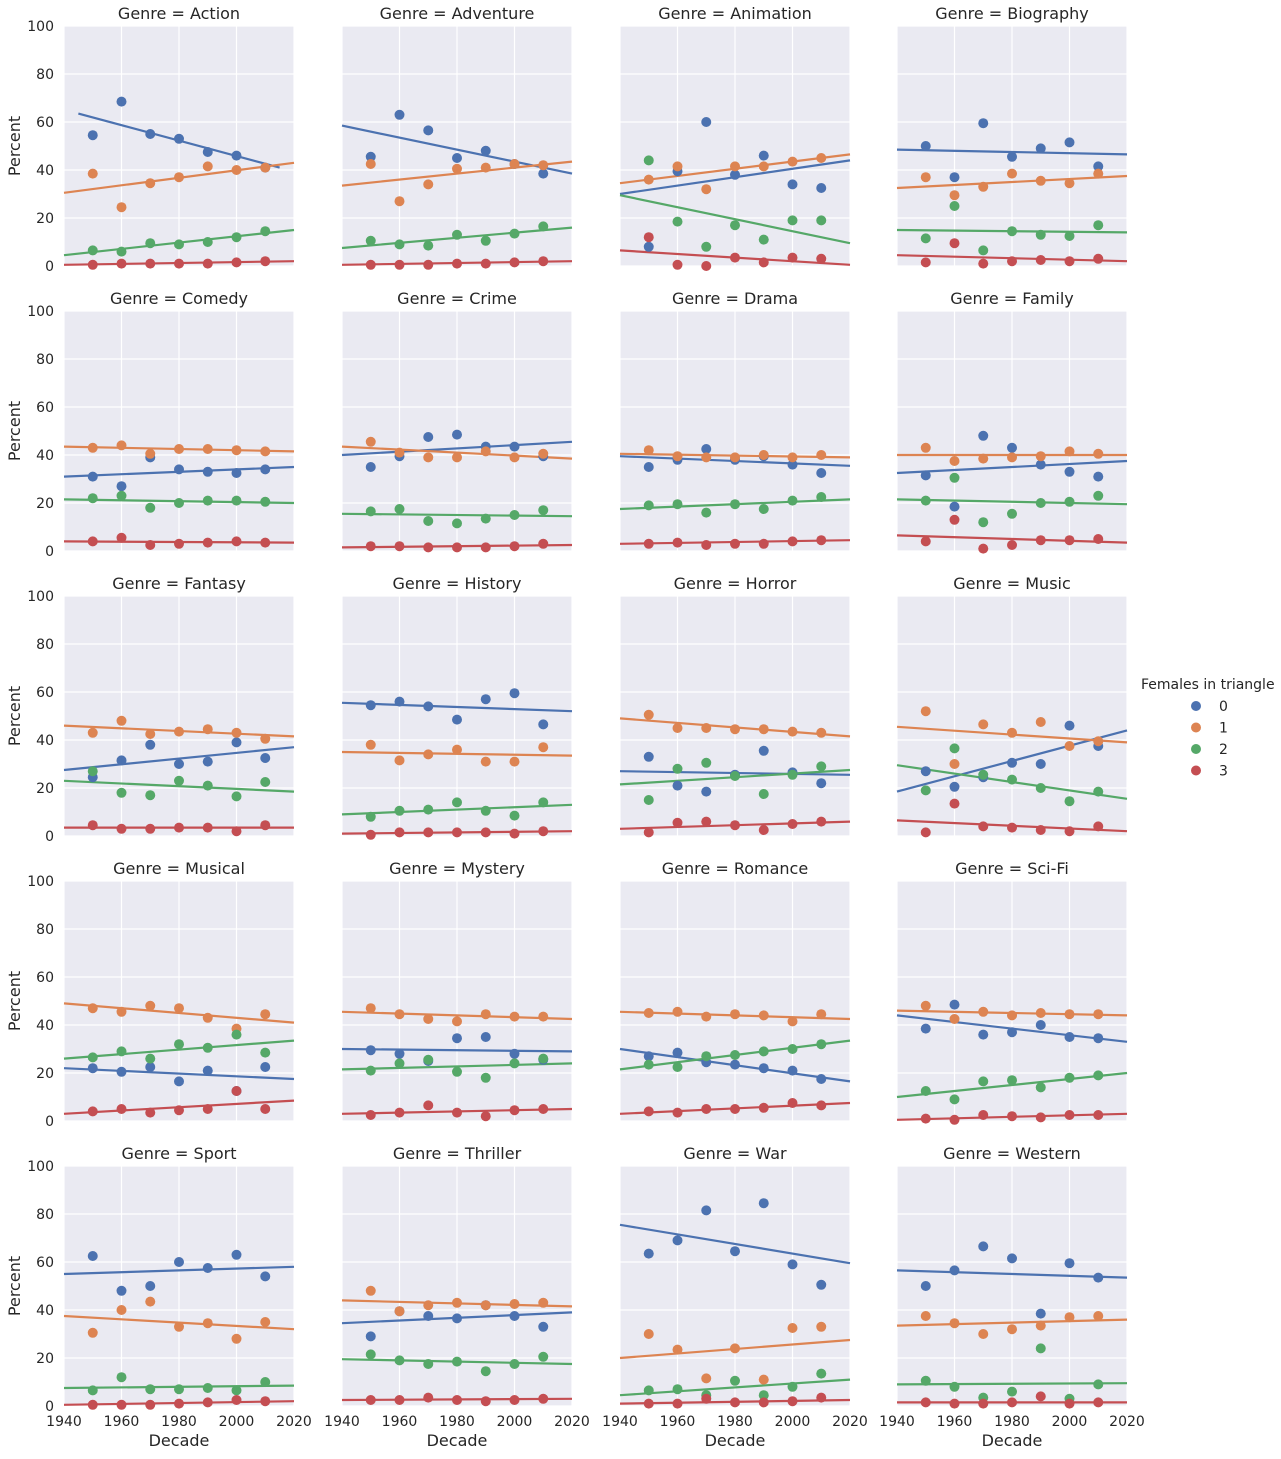  I want to click on y-tick-label: 20, so click(45, 1359).